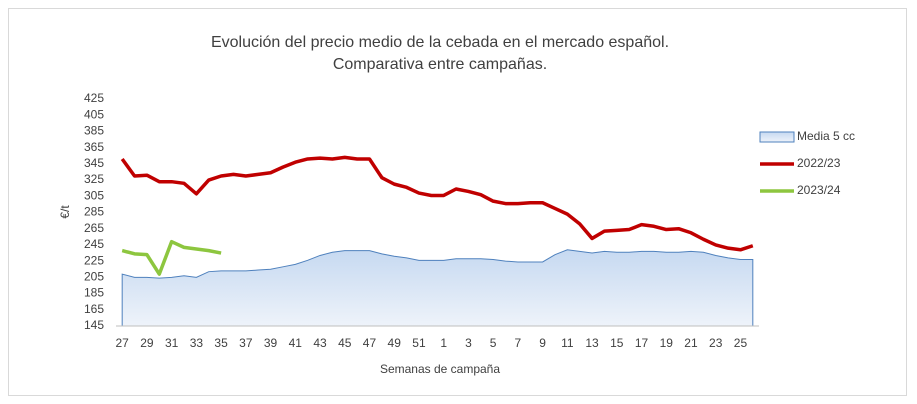 The image size is (917, 404). Describe the element at coordinates (296, 343) in the screenshot. I see `x-tick-label: 41` at that location.